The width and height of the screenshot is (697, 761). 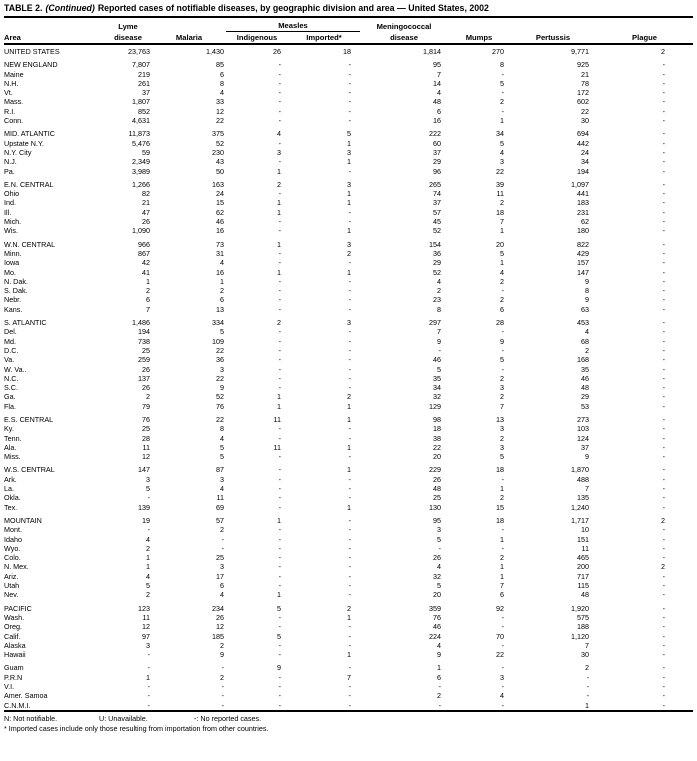 I want to click on area-cell: Amer. Samoa, so click(x=26, y=696).